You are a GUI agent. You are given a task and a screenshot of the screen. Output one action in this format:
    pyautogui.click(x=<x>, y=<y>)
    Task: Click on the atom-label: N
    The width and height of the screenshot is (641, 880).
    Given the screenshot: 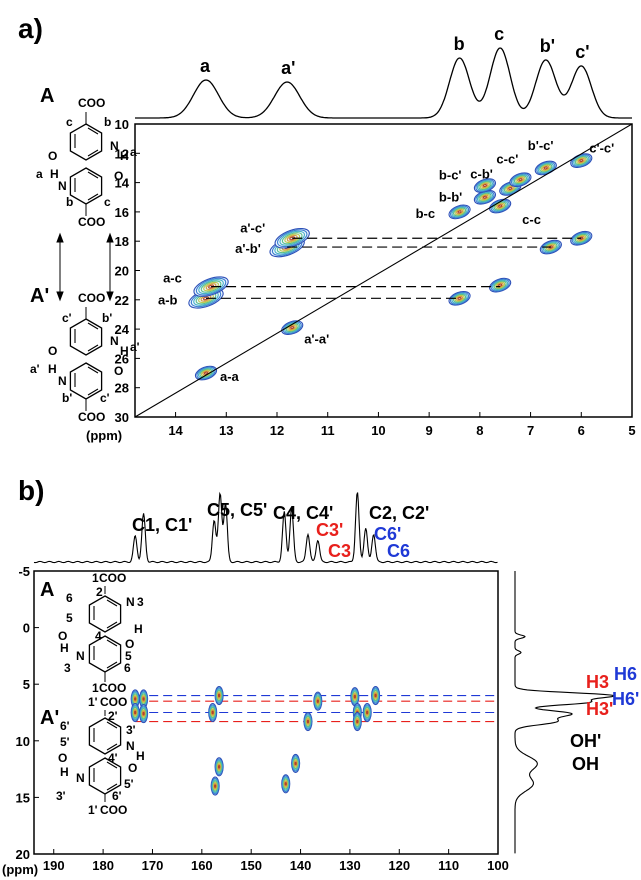 What is the action you would take?
    pyautogui.click(x=80, y=656)
    